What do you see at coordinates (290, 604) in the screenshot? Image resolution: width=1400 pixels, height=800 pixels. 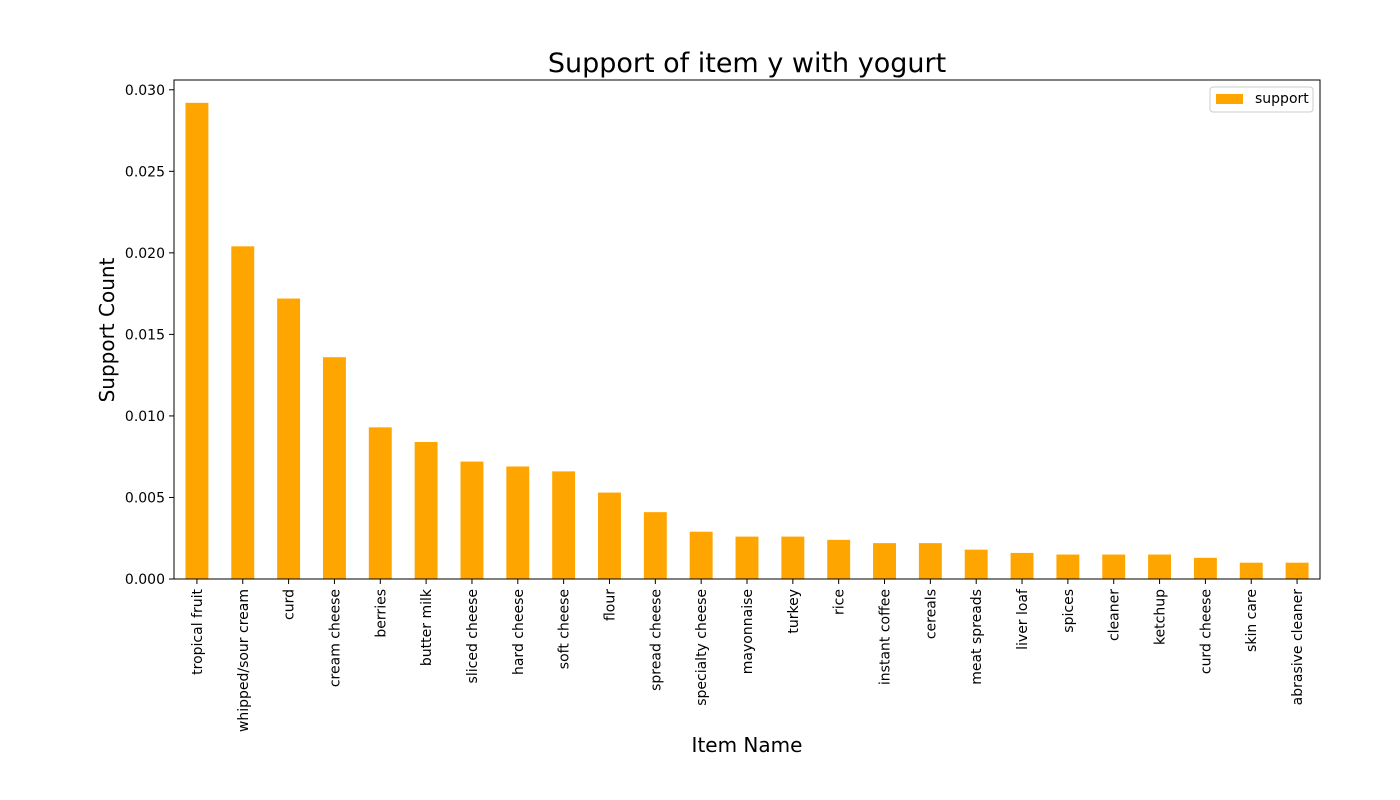 I see `x-tick-label: curd` at bounding box center [290, 604].